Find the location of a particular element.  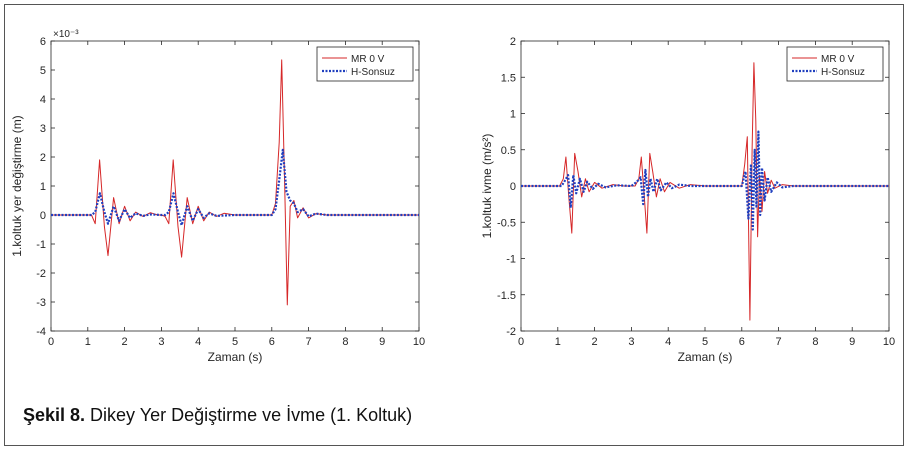

y-tick-label: -4 is located at coordinates (41, 332).